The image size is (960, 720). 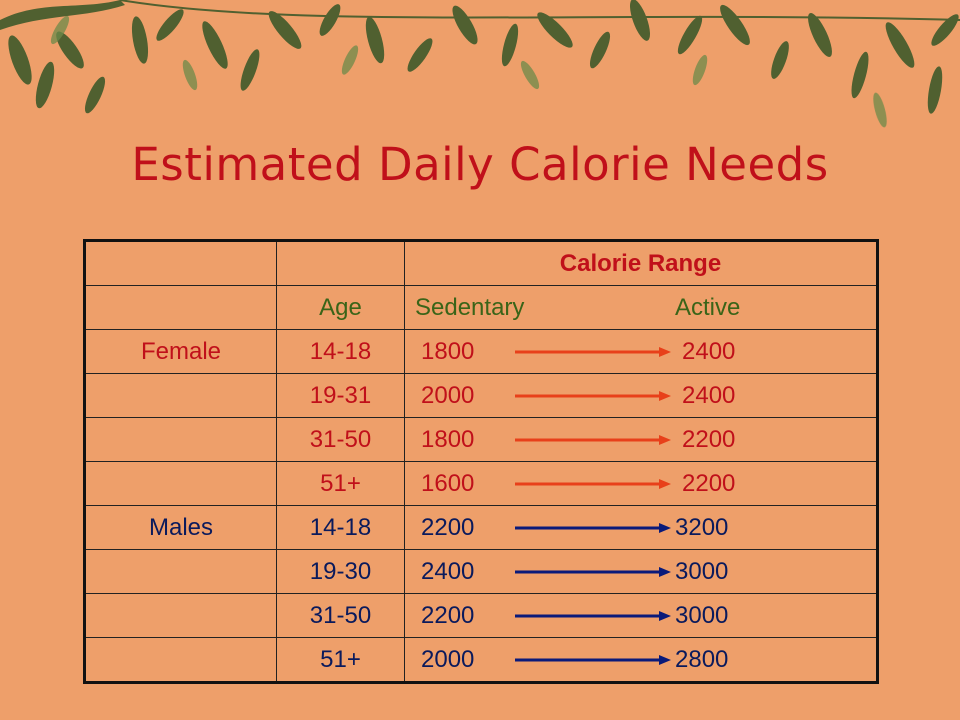 I want to click on table-row: 51+ 2000 2800, so click(x=481, y=660).